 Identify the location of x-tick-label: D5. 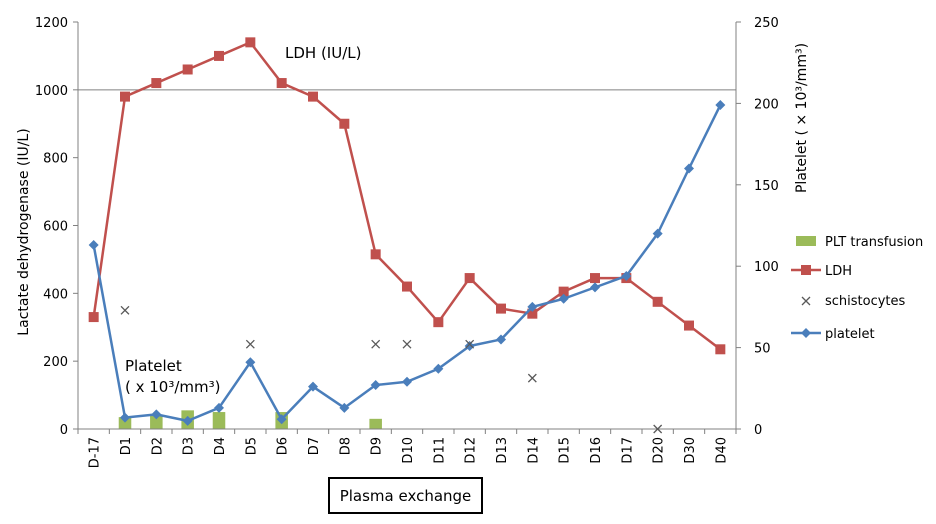
(251, 446).